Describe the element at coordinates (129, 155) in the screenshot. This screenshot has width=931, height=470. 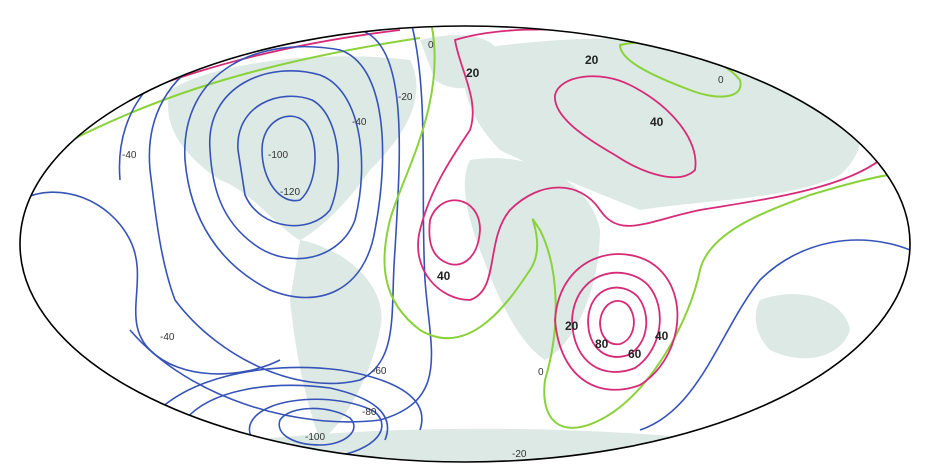
I see `label-neg-40-left: -40` at that location.